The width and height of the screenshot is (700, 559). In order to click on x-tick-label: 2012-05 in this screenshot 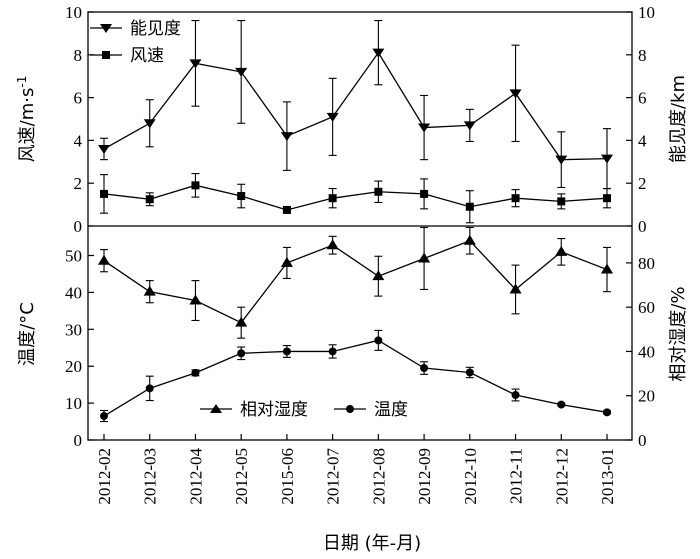, I will do `click(241, 476)`.